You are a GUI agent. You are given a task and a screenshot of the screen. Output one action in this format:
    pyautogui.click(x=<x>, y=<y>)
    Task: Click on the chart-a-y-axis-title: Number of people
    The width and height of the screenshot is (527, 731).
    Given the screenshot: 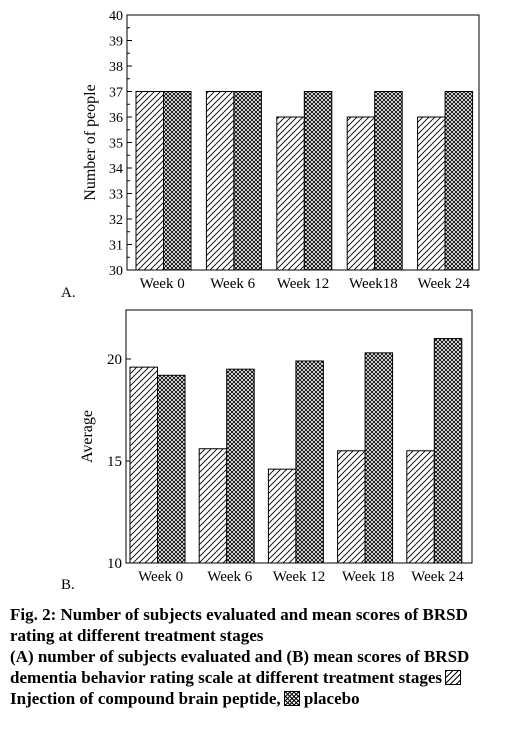 What is the action you would take?
    pyautogui.click(x=90, y=142)
    